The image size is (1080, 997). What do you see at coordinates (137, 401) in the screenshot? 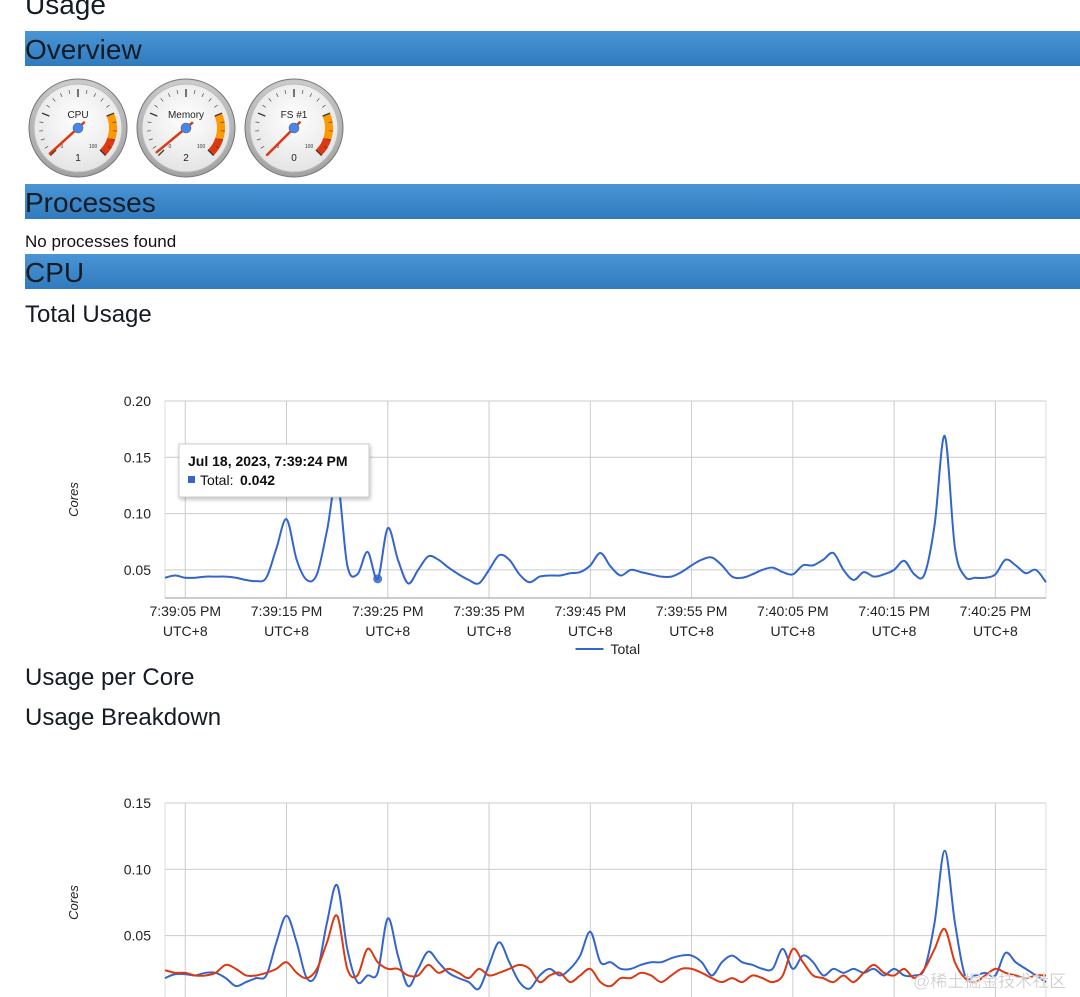
I see `y-tick-label: 0.20` at bounding box center [137, 401].